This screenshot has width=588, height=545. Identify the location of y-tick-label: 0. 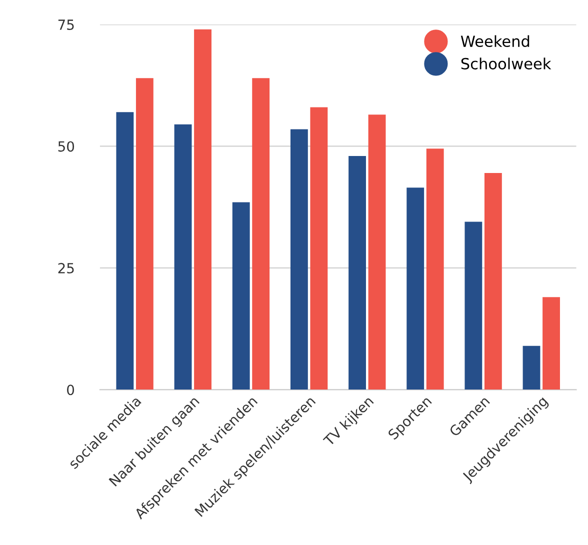
(70, 390).